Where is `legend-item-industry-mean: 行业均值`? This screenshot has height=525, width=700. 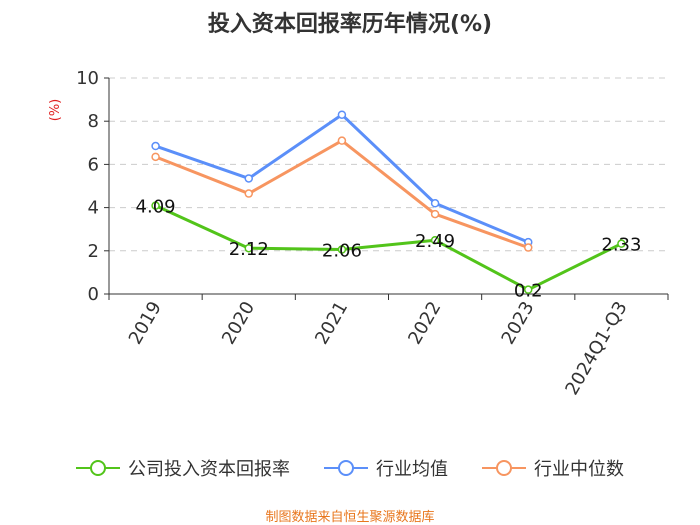
legend-item-industry-mean: 行业均值 is located at coordinates (386, 468).